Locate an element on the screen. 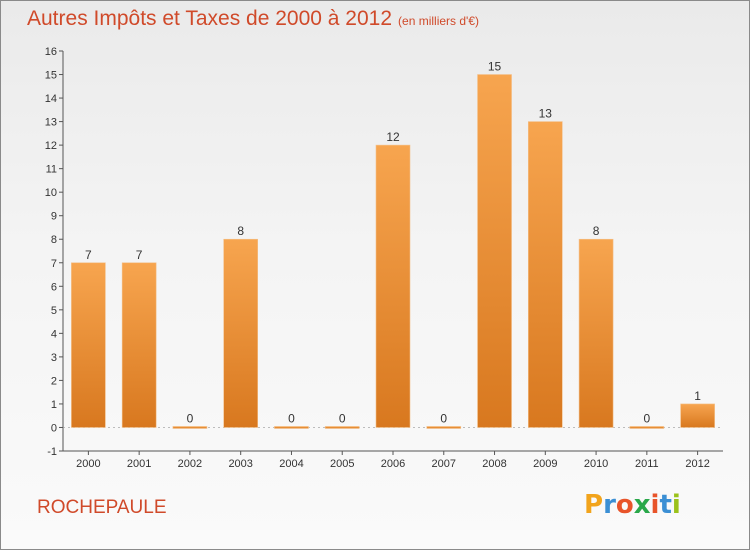 The image size is (750, 550). x-tick-label: 2001 is located at coordinates (139, 464).